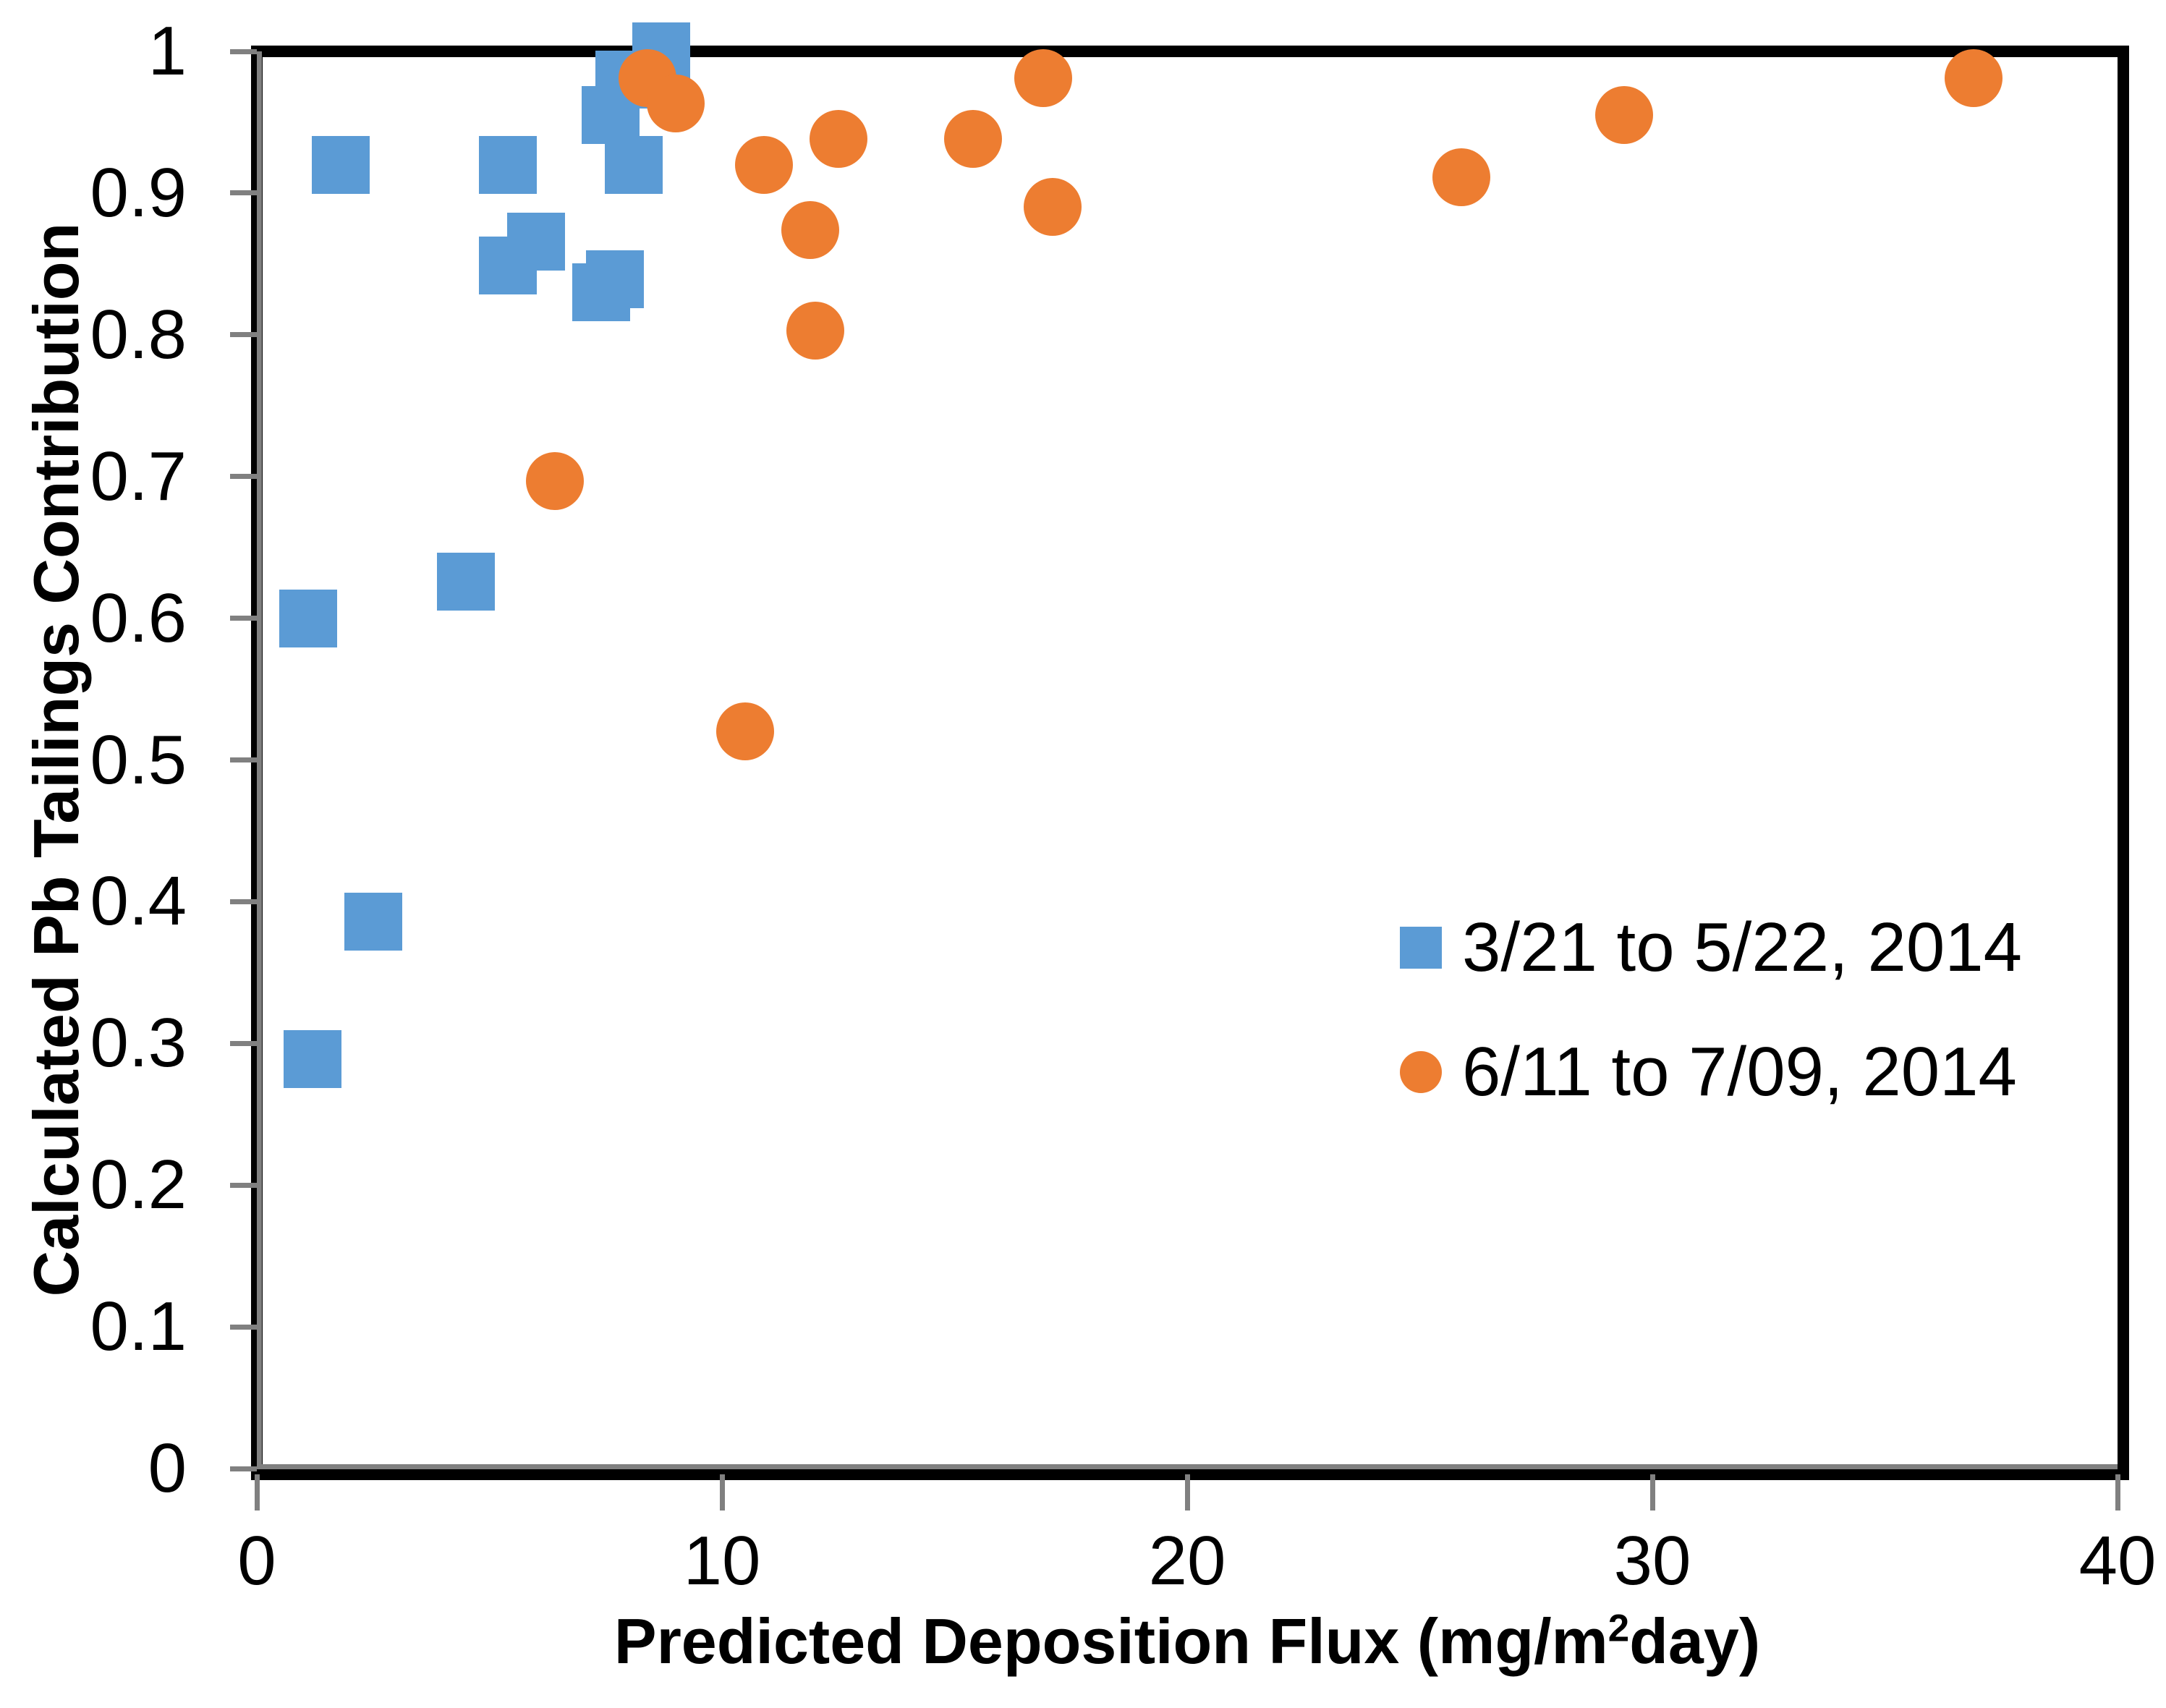 Image resolution: width=2166 pixels, height=1708 pixels. What do you see at coordinates (138, 901) in the screenshot?
I see `y-tick-label: 0.4` at bounding box center [138, 901].